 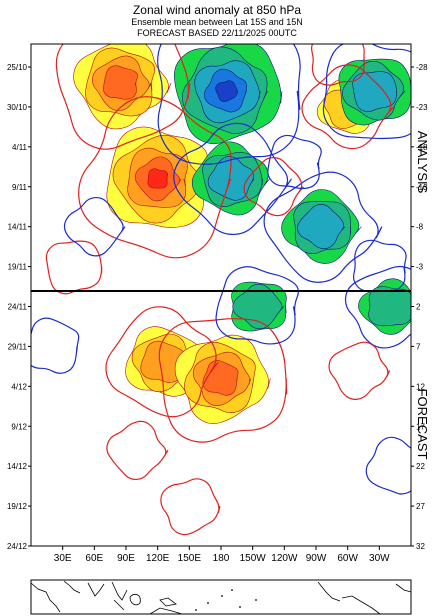 I want to click on y-tick-label-left: 19/12, so click(x=17, y=506).